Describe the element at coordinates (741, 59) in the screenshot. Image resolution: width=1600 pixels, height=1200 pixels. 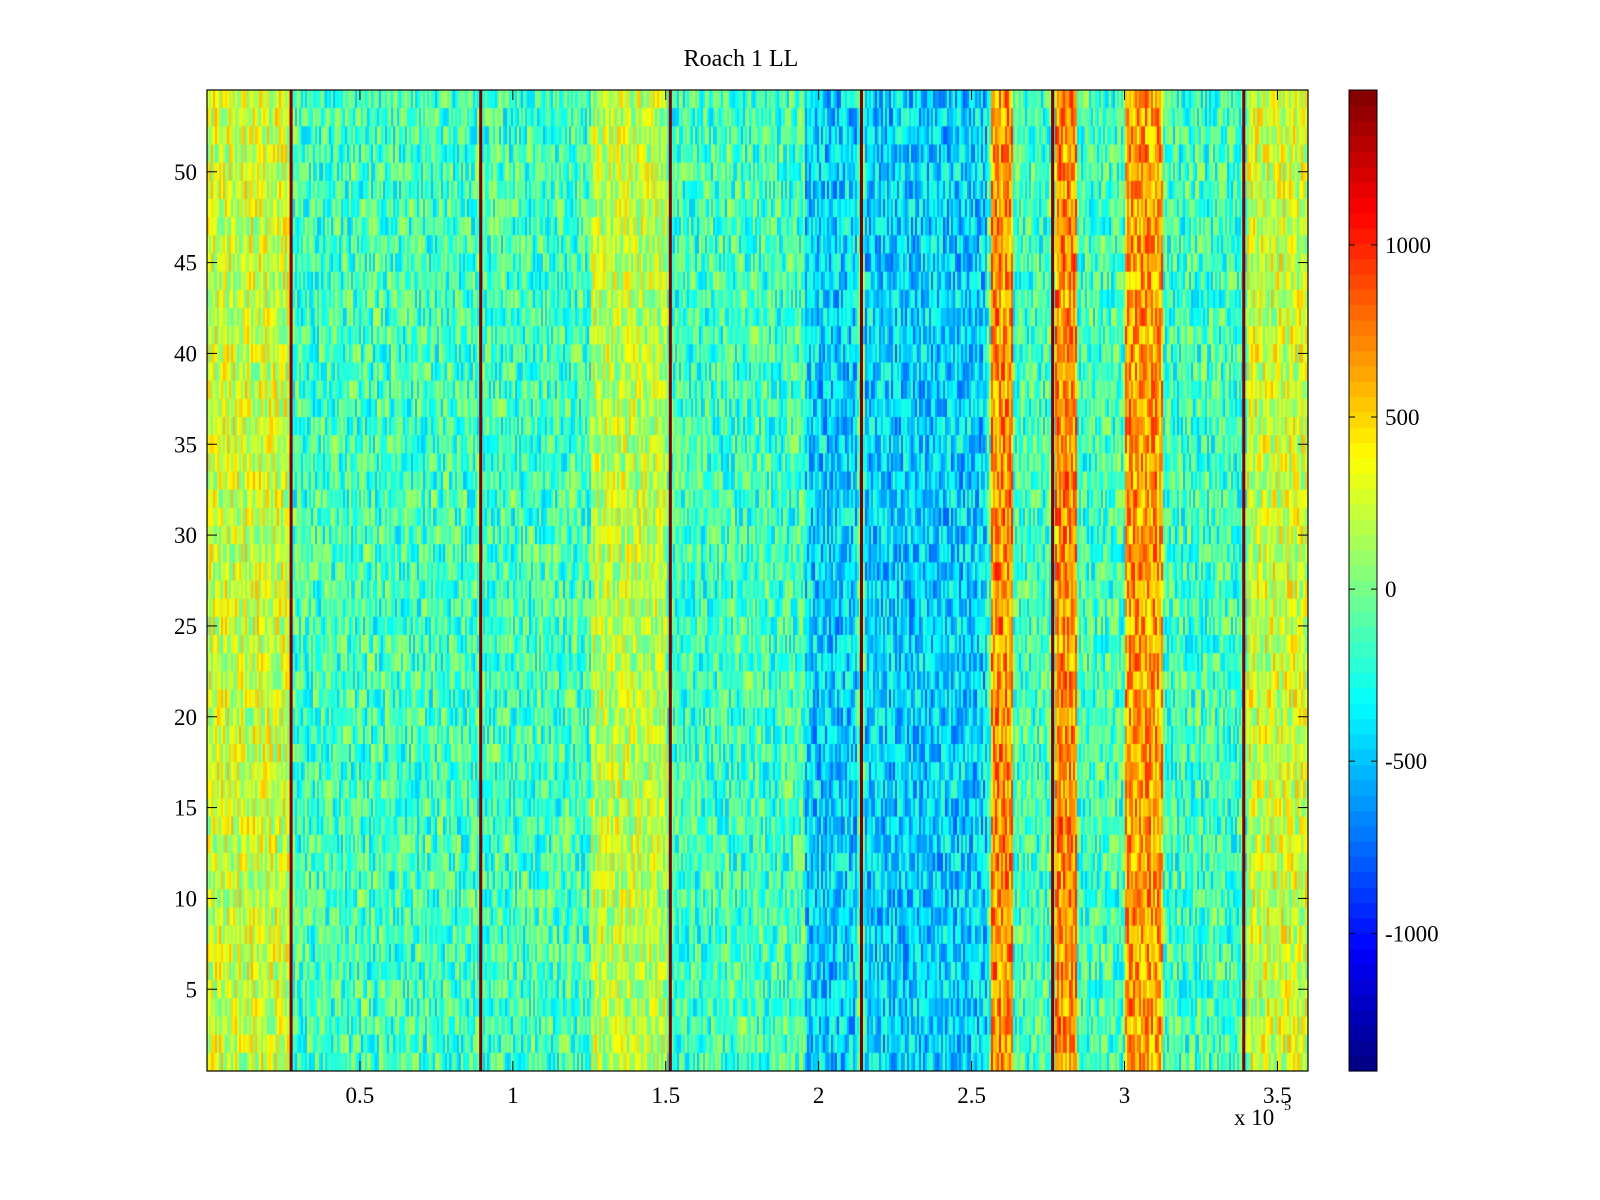
I see `chart-title: Roach 1 LL` at that location.